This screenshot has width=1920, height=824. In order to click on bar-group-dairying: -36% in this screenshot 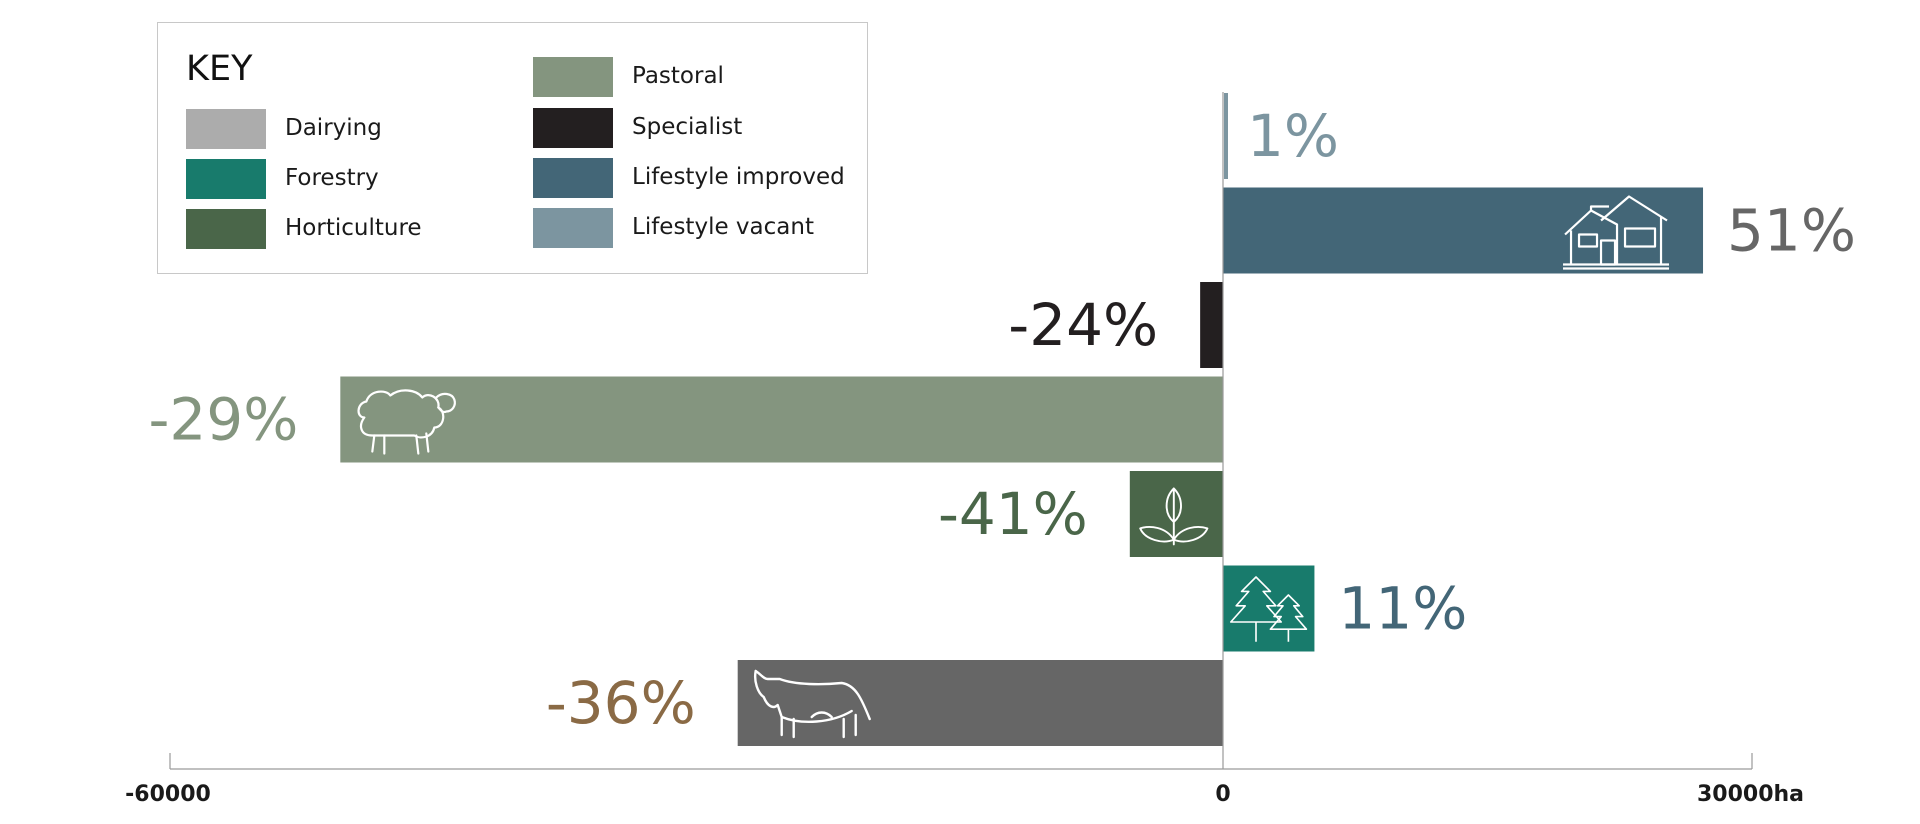, I will do `click(884, 703)`.